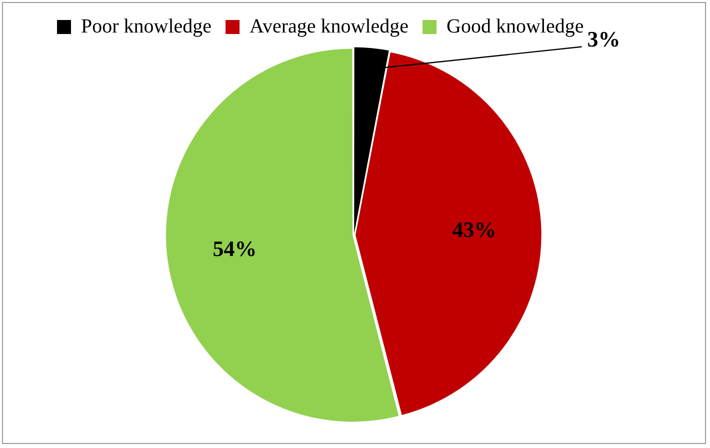 This screenshot has height=448, width=710. What do you see at coordinates (603, 39) in the screenshot?
I see `data-label: 3%` at bounding box center [603, 39].